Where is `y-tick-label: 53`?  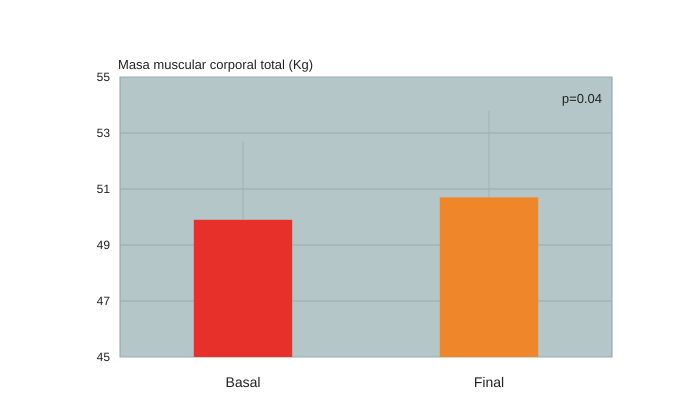
y-tick-label: 53 is located at coordinates (103, 133).